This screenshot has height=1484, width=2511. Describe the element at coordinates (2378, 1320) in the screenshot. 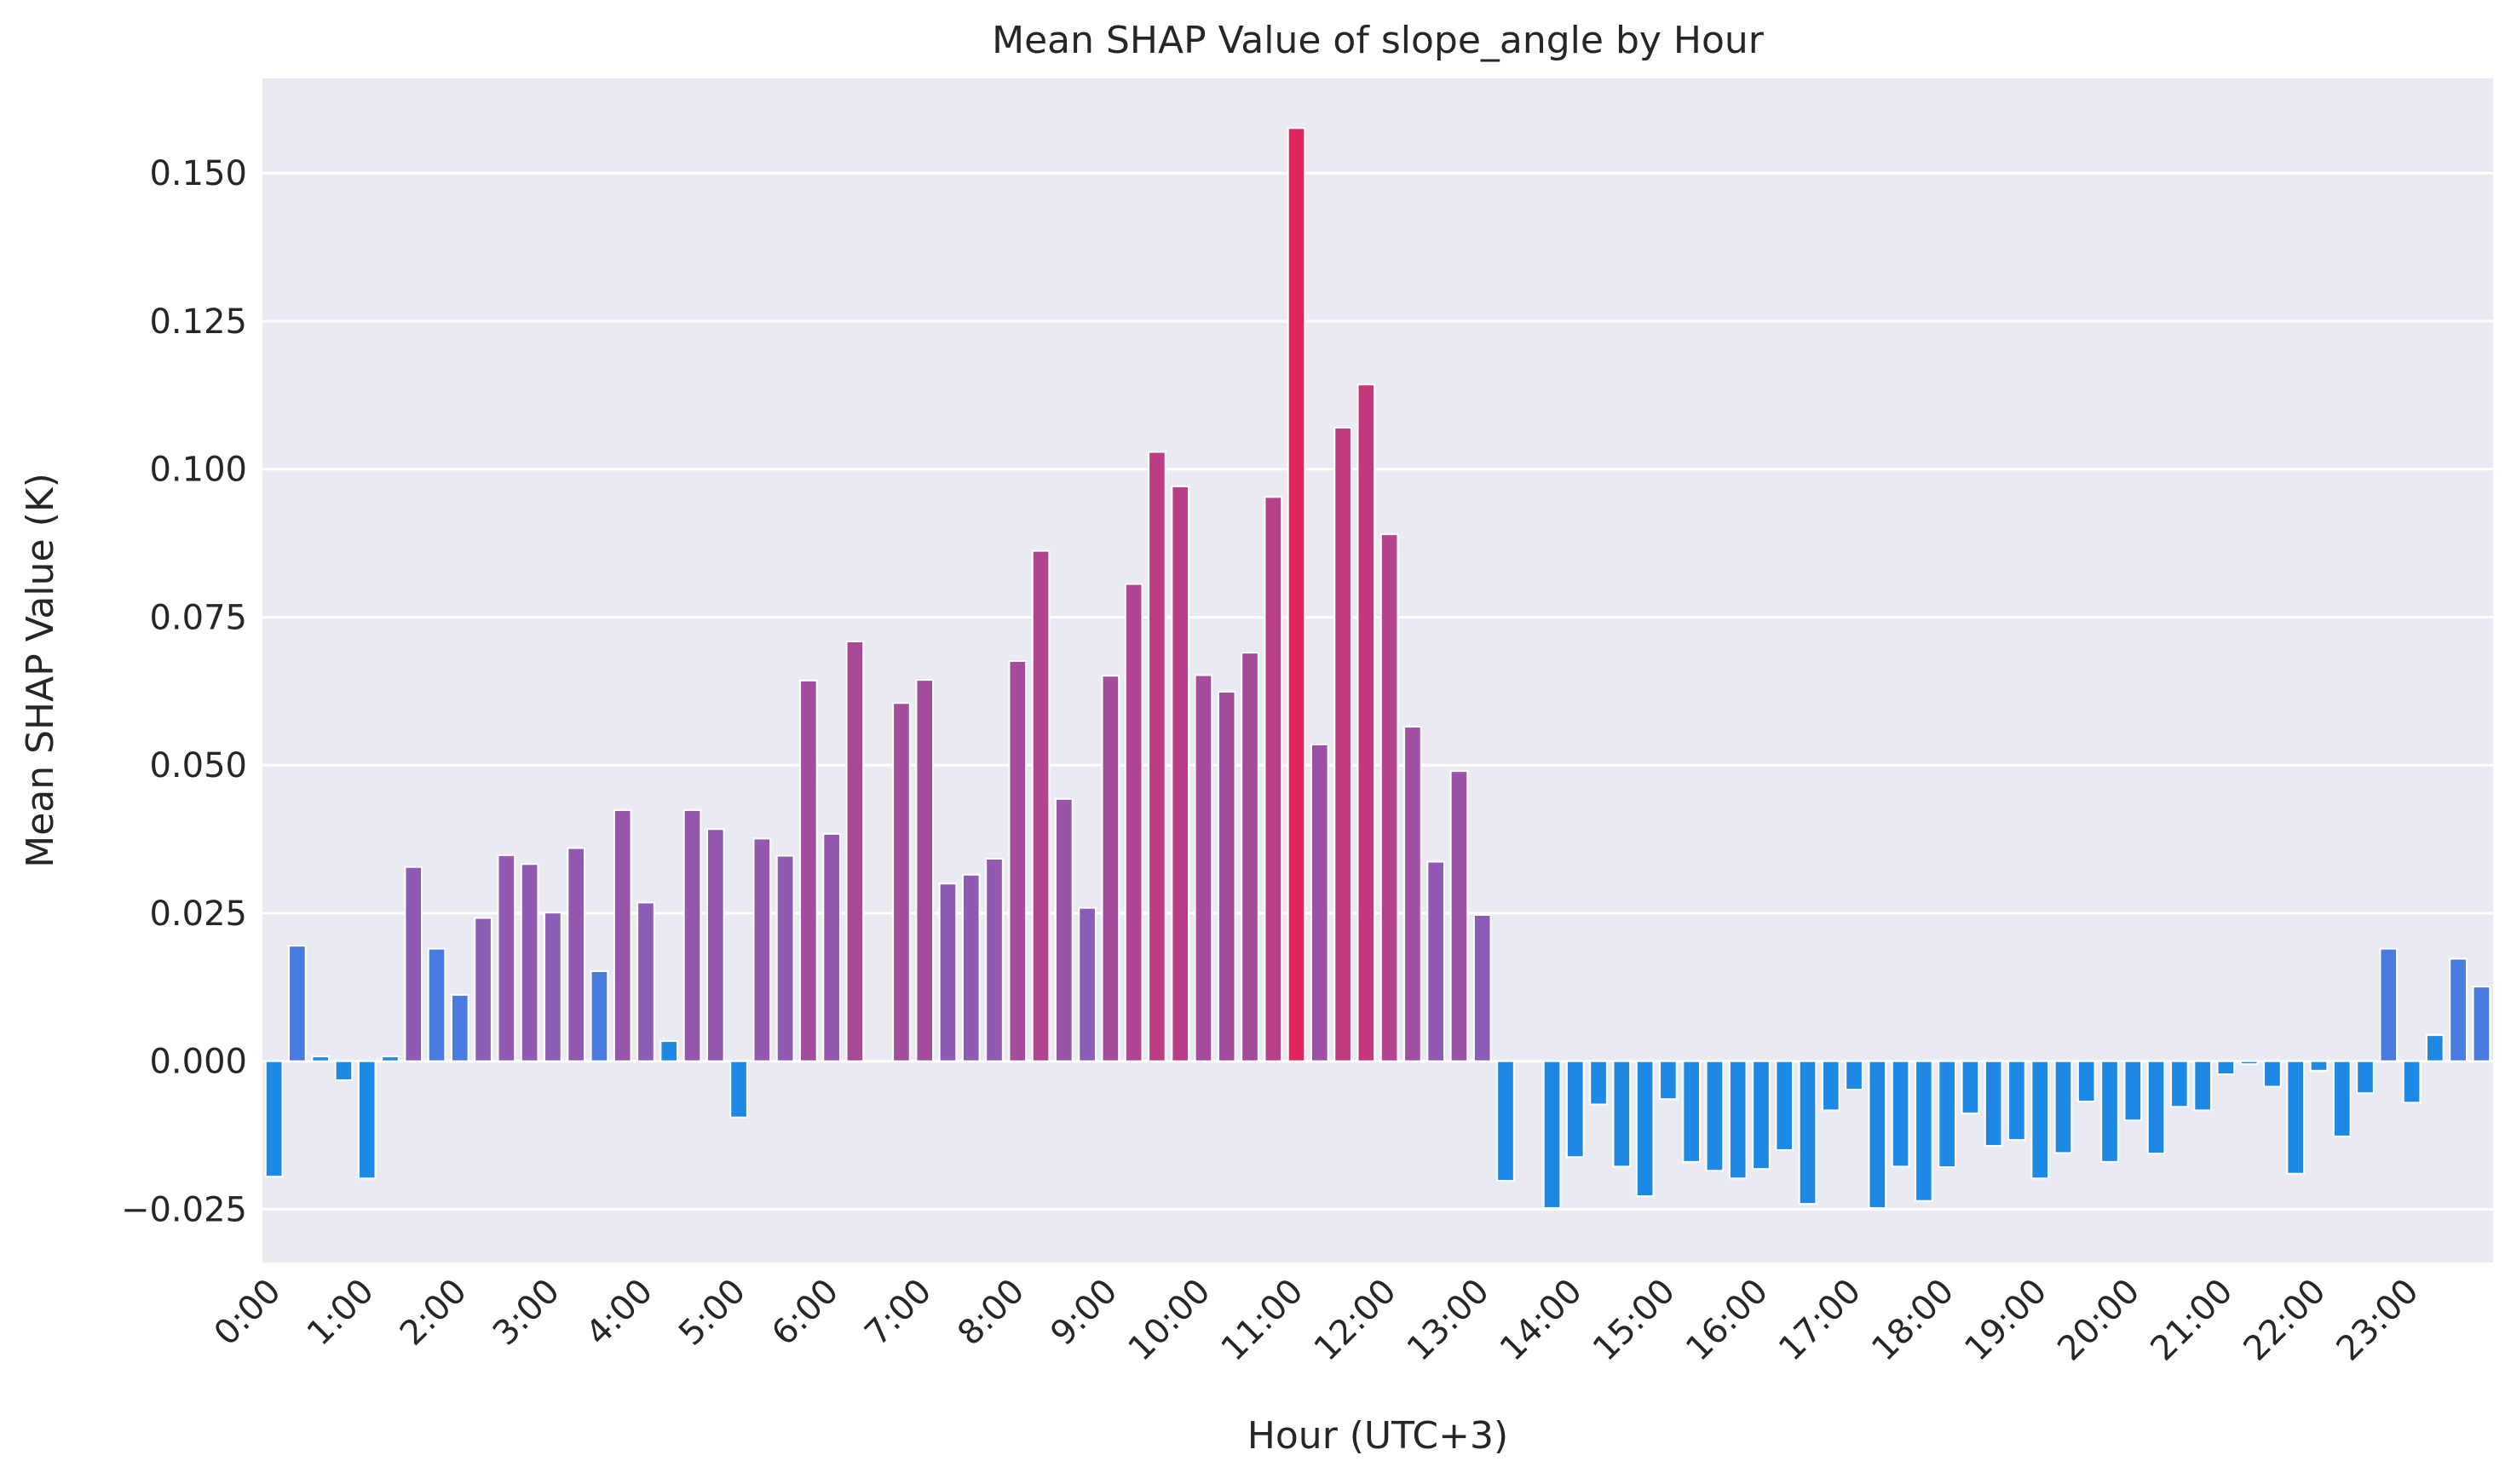

I see `x-tick-label: 23:00` at that location.